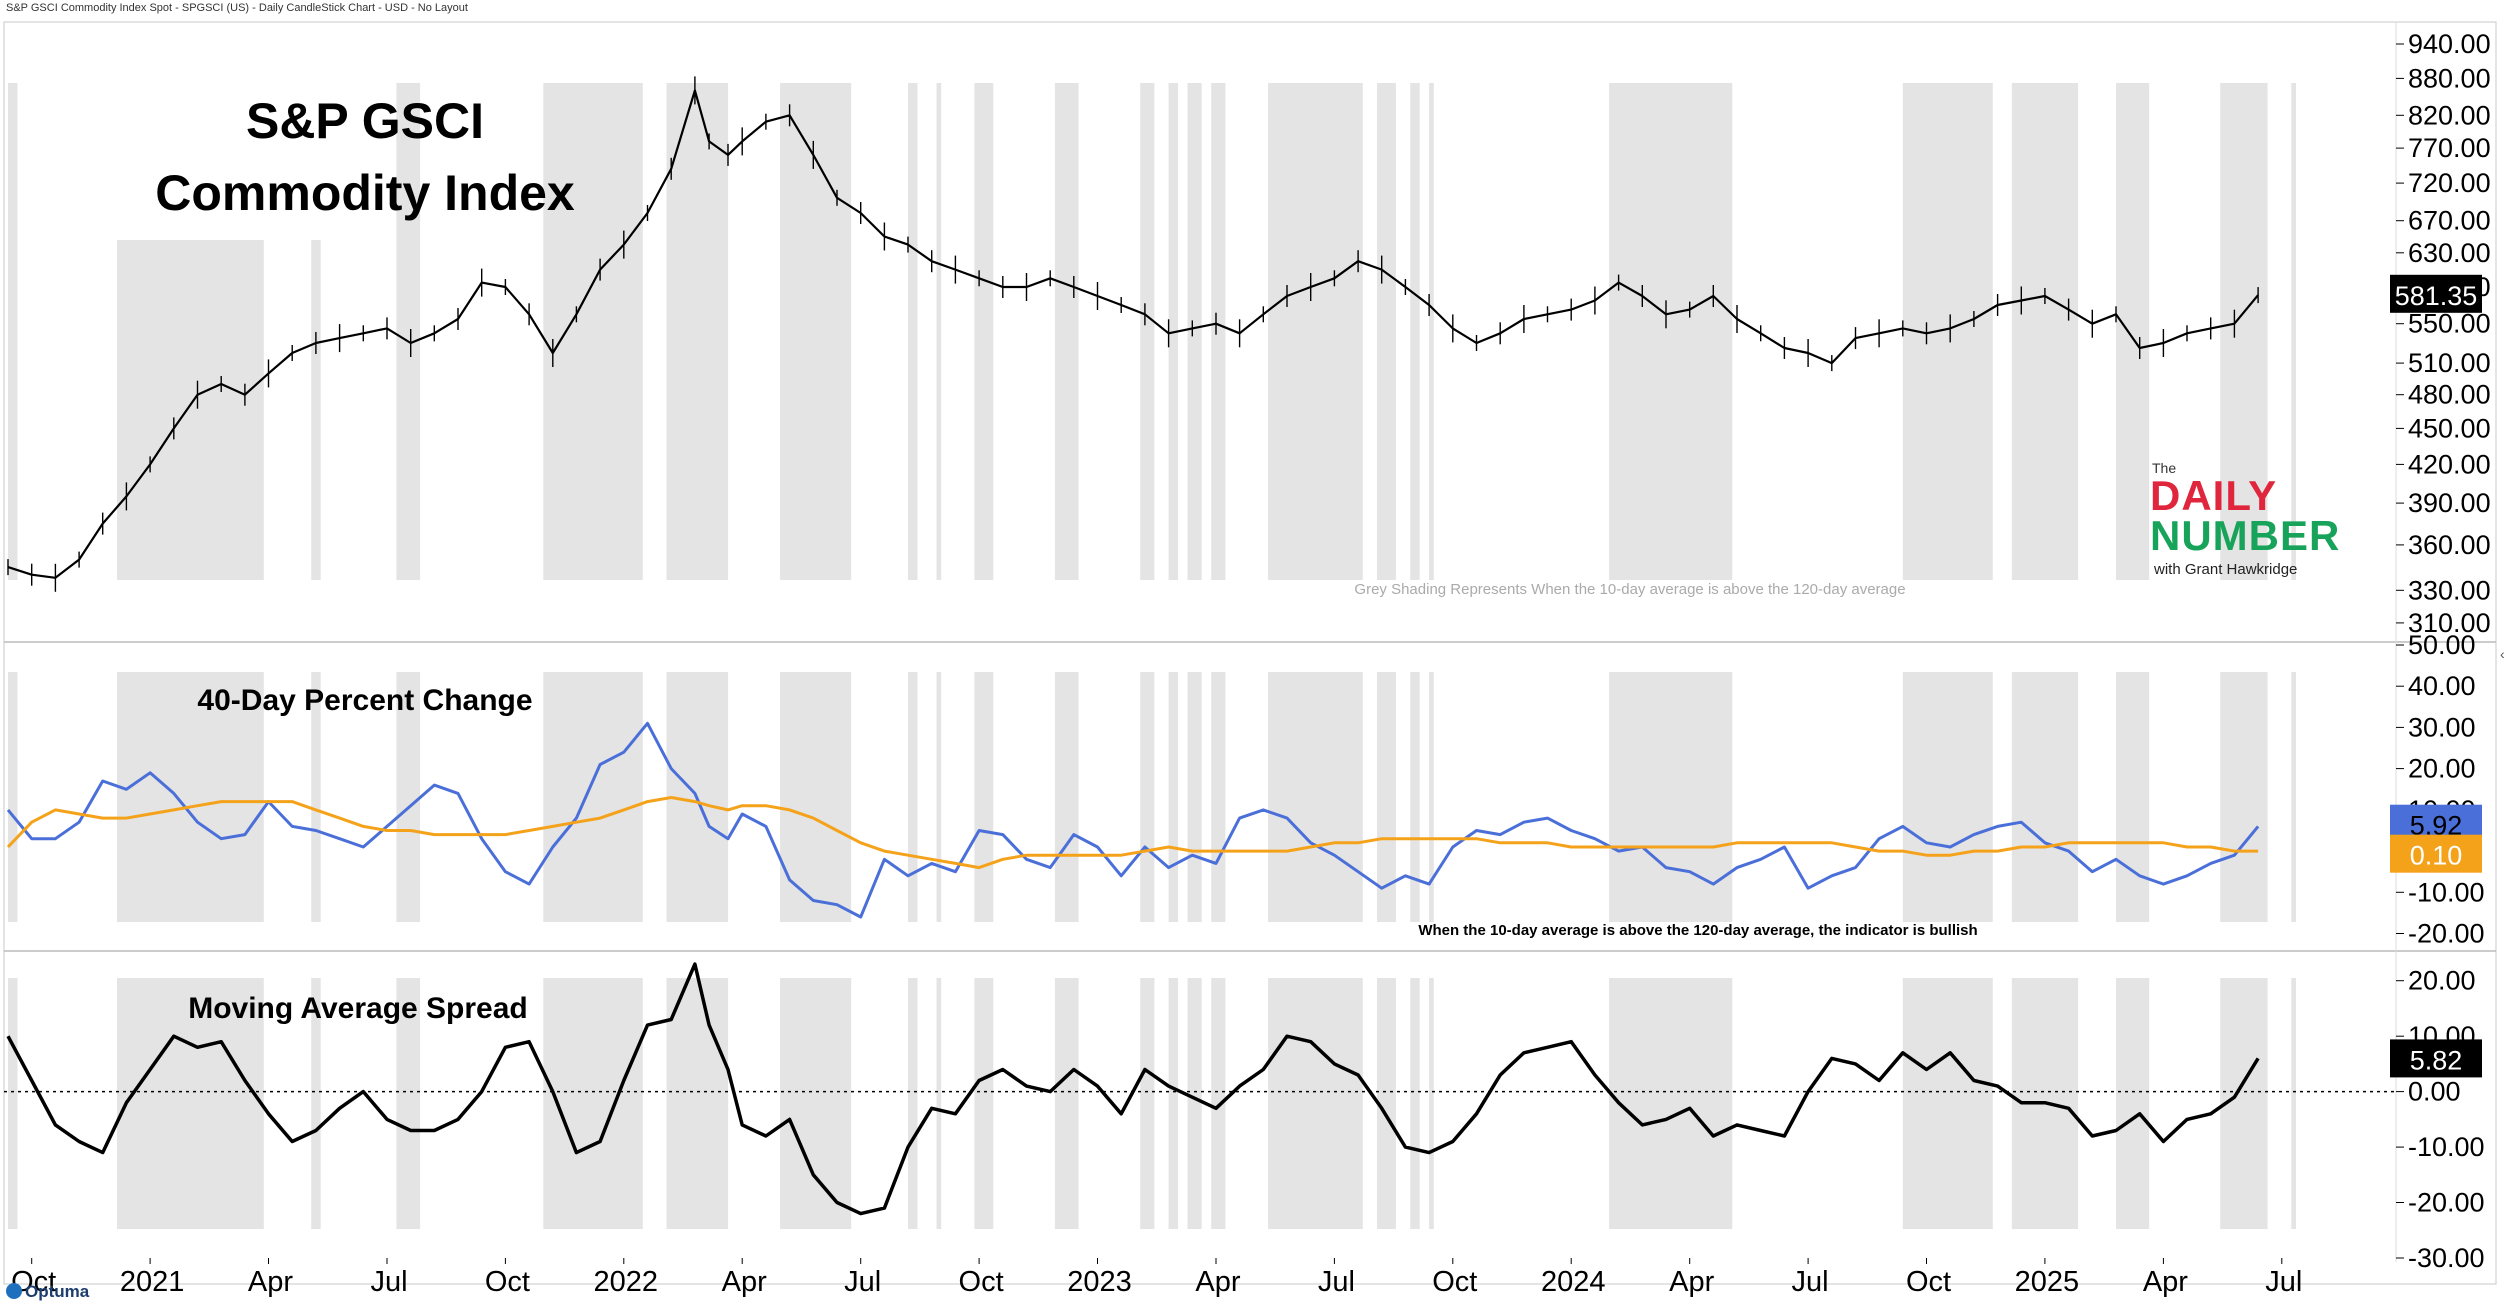  Describe the element at coordinates (626, 1282) in the screenshot. I see `x-tick-label: 2022` at that location.